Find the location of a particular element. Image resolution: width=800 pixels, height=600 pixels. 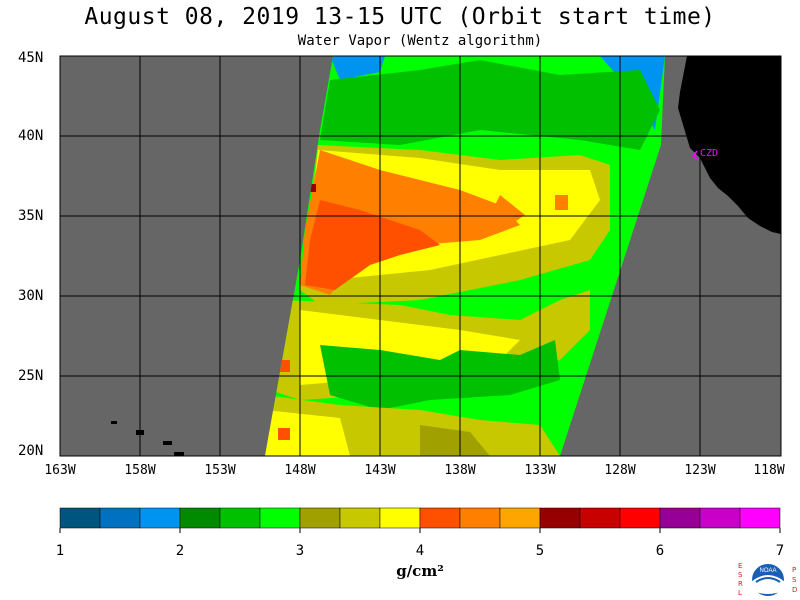

colorbar-tick-label: 3 is located at coordinates (300, 551).